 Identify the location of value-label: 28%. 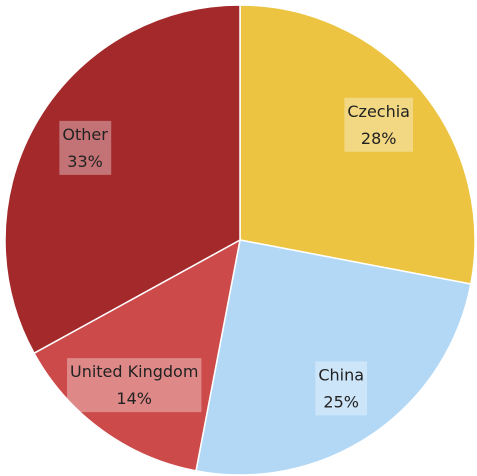
(379, 138).